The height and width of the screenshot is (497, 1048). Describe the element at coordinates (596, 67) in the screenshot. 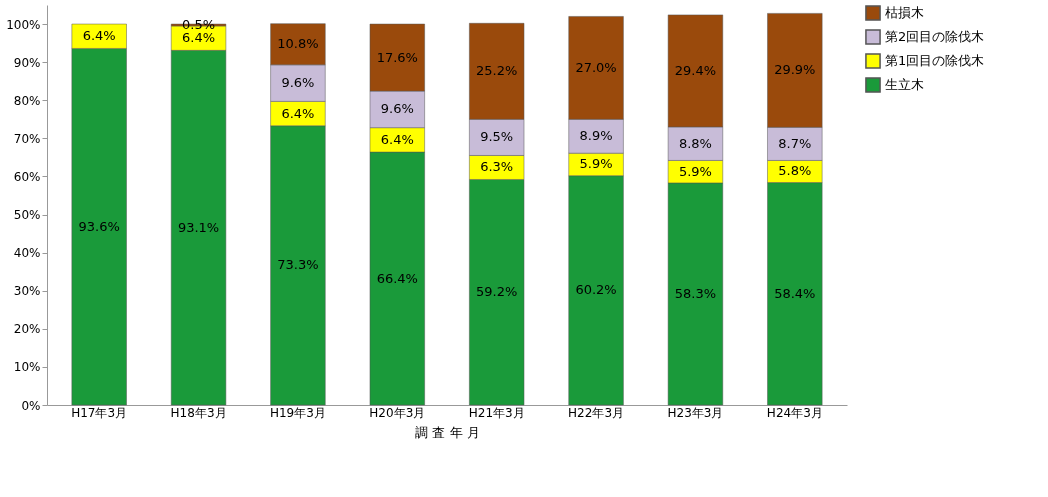

I see `data-label: 27.0%` at that location.